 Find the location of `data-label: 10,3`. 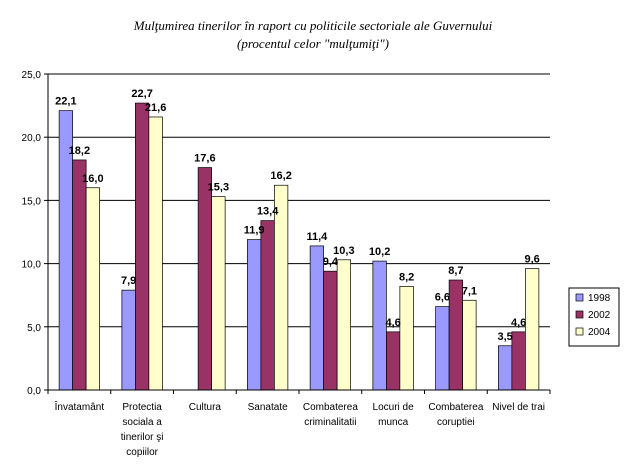

data-label: 10,3 is located at coordinates (343, 251).